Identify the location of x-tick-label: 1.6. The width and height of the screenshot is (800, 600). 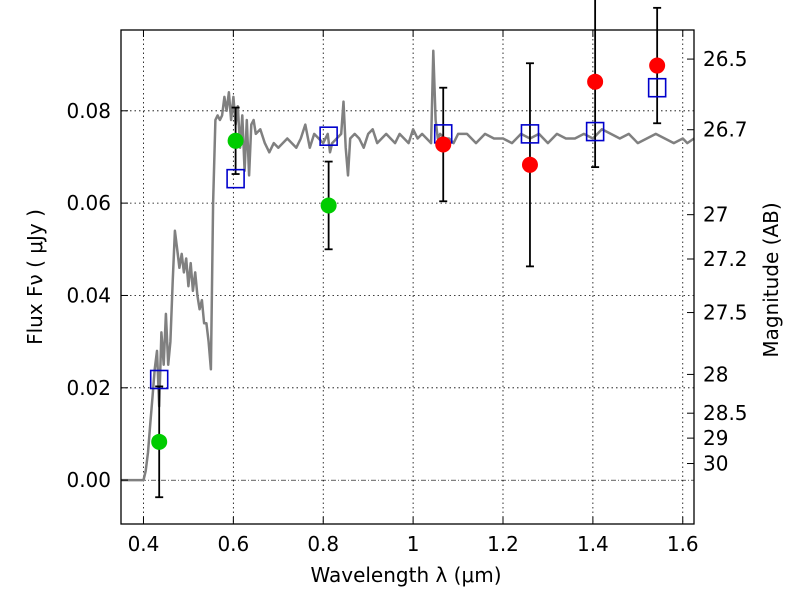
(683, 544).